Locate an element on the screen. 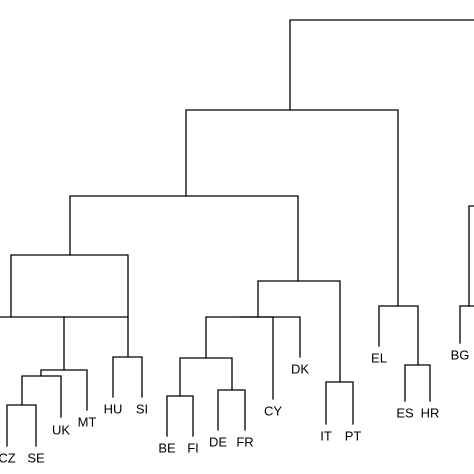 The width and height of the screenshot is (474, 474). link-root is located at coordinates (381, 65).